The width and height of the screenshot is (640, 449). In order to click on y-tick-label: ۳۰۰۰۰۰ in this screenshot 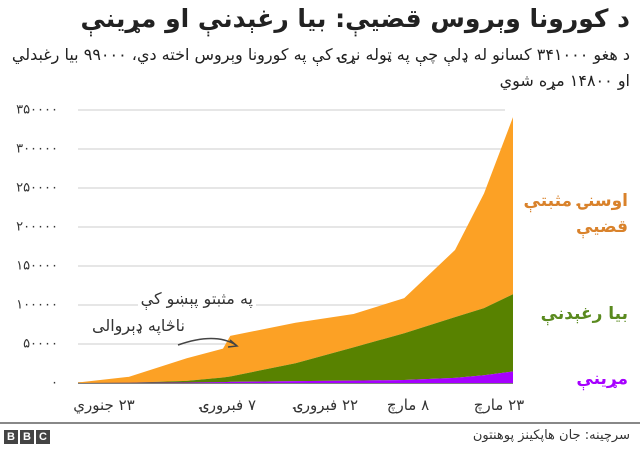, I will do `click(37, 149)`.